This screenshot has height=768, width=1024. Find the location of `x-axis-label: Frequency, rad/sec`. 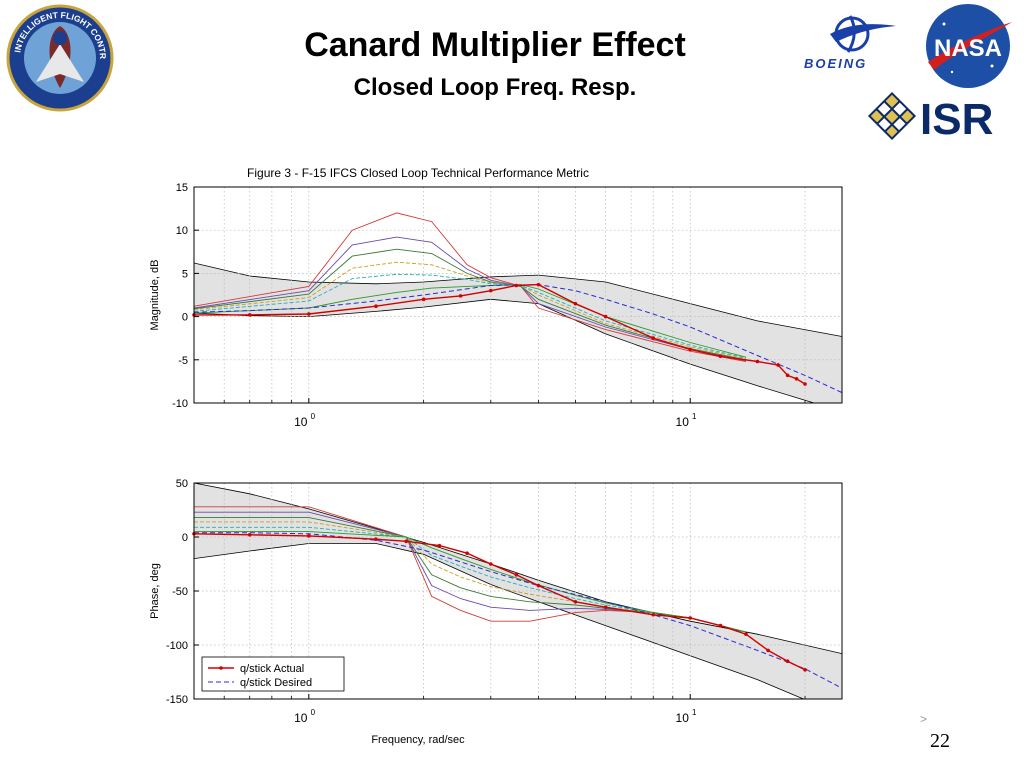

x-axis-label: Frequency, rad/sec is located at coordinates (418, 740).